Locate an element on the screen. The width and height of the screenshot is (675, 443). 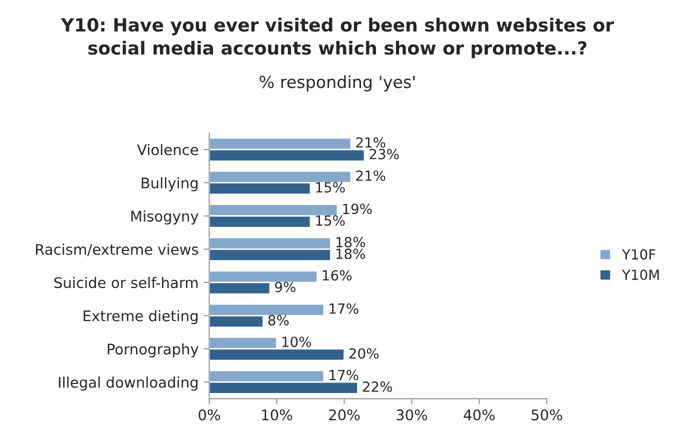
y-tick-label: Violence is located at coordinates (167, 150).